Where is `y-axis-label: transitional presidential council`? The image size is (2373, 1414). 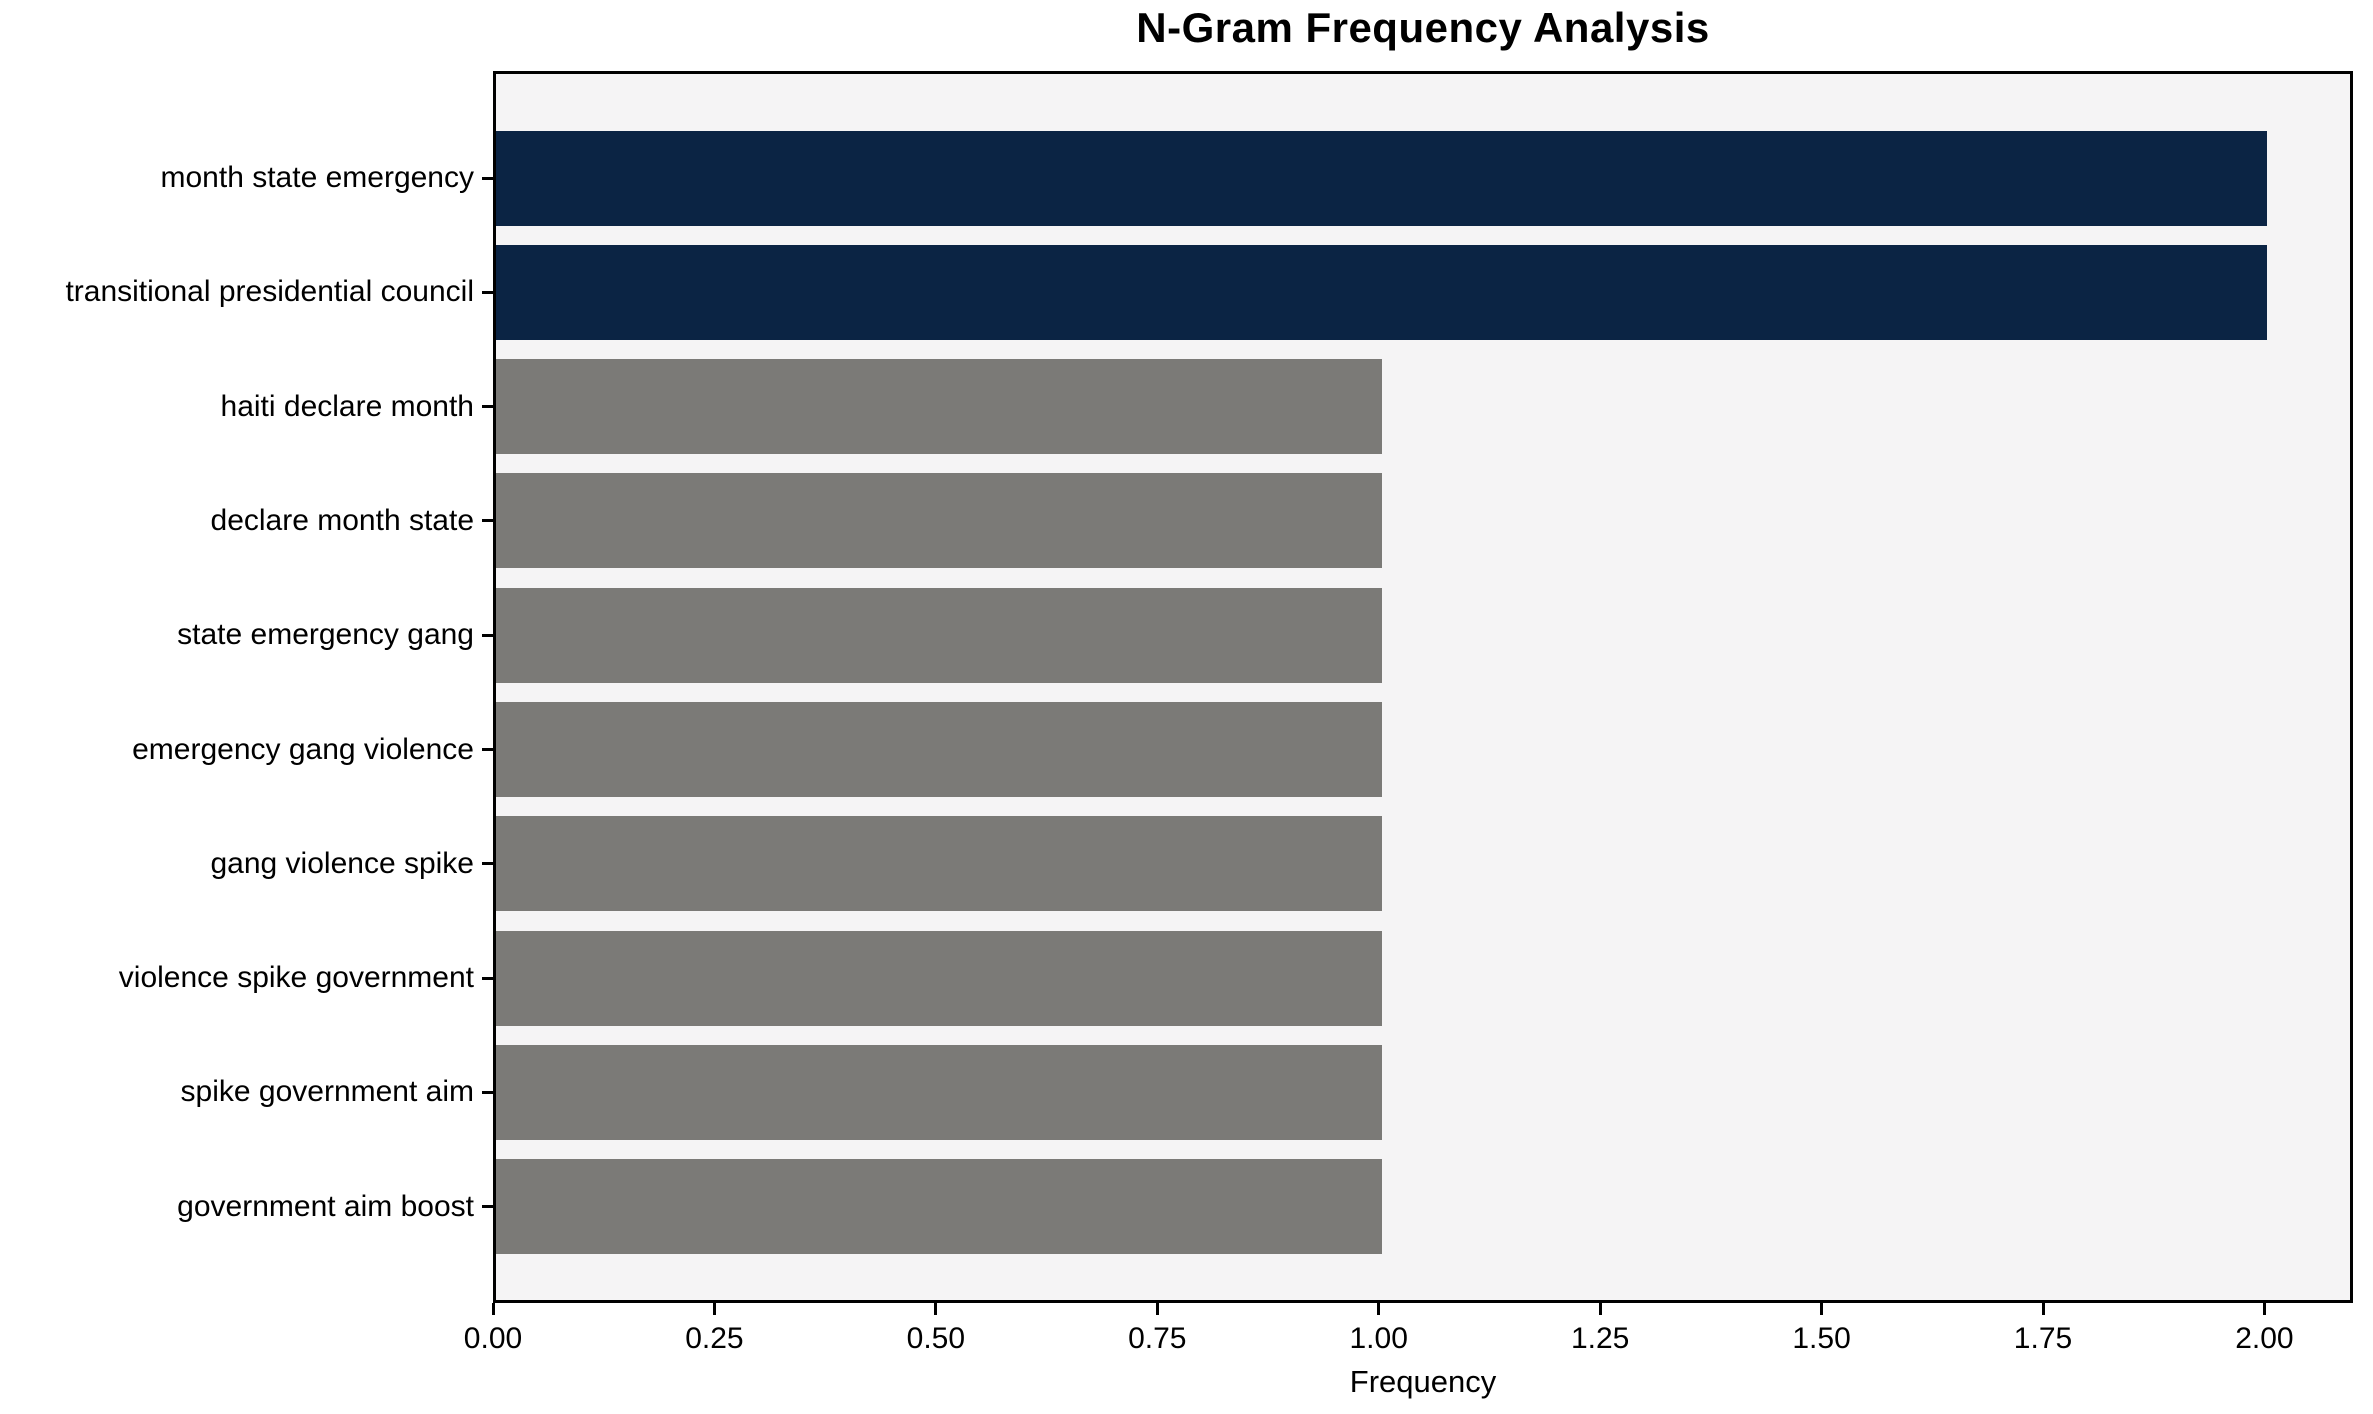
y-axis-label: transitional presidential council is located at coordinates (269, 292).